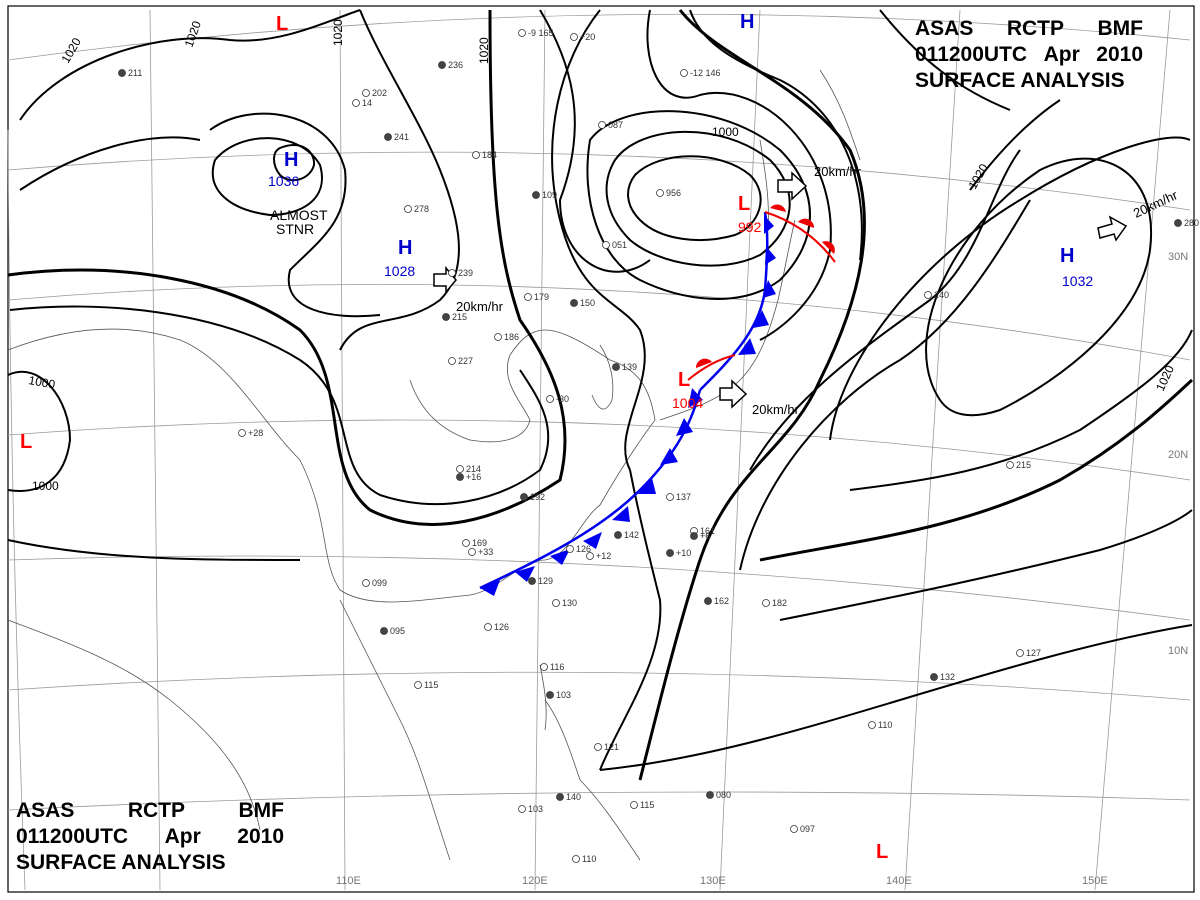  Describe the element at coordinates (628, 405) in the screenshot. I see `cold-front-barbs` at that location.